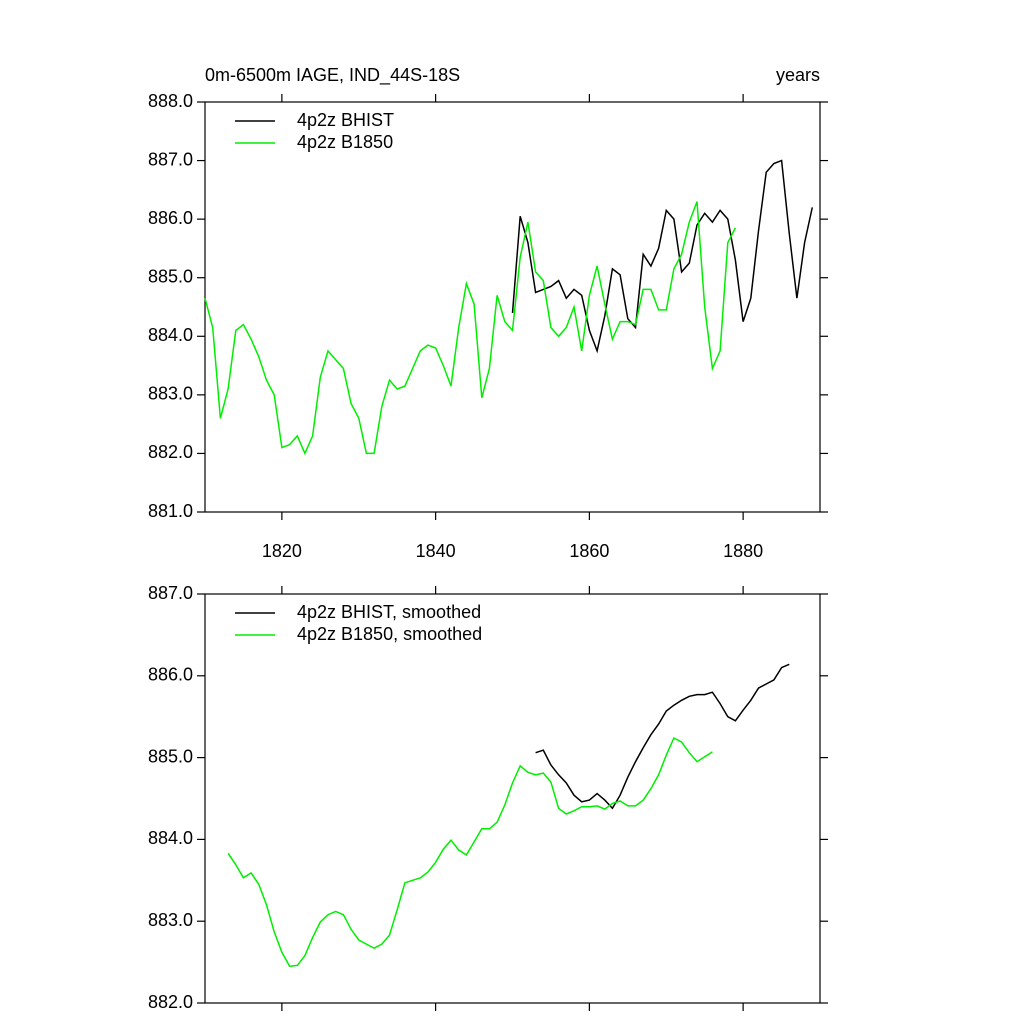 The width and height of the screenshot is (1024, 1024). What do you see at coordinates (282, 551) in the screenshot?
I see `x-tick-label: 1820` at bounding box center [282, 551].